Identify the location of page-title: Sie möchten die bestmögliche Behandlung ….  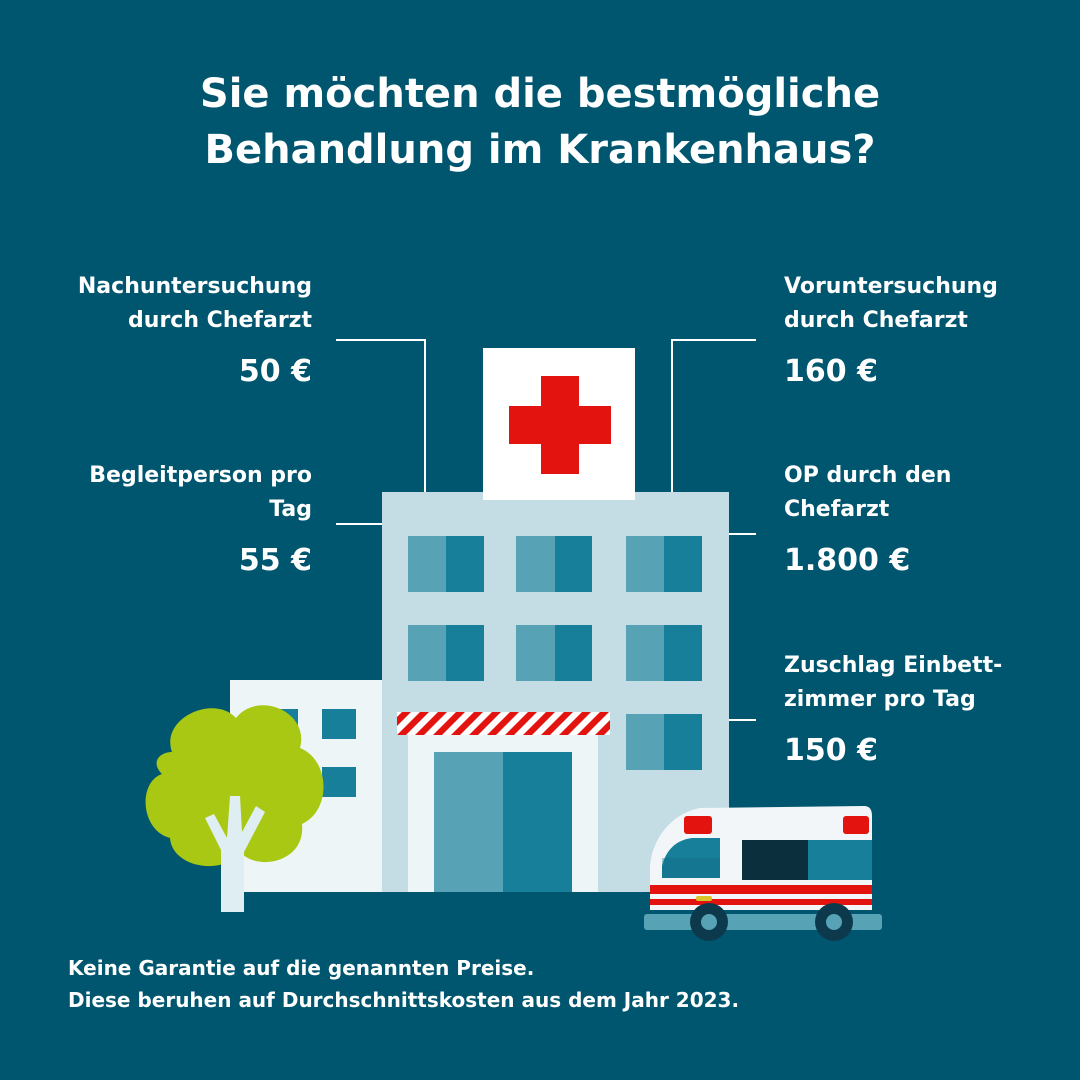
(540, 122).